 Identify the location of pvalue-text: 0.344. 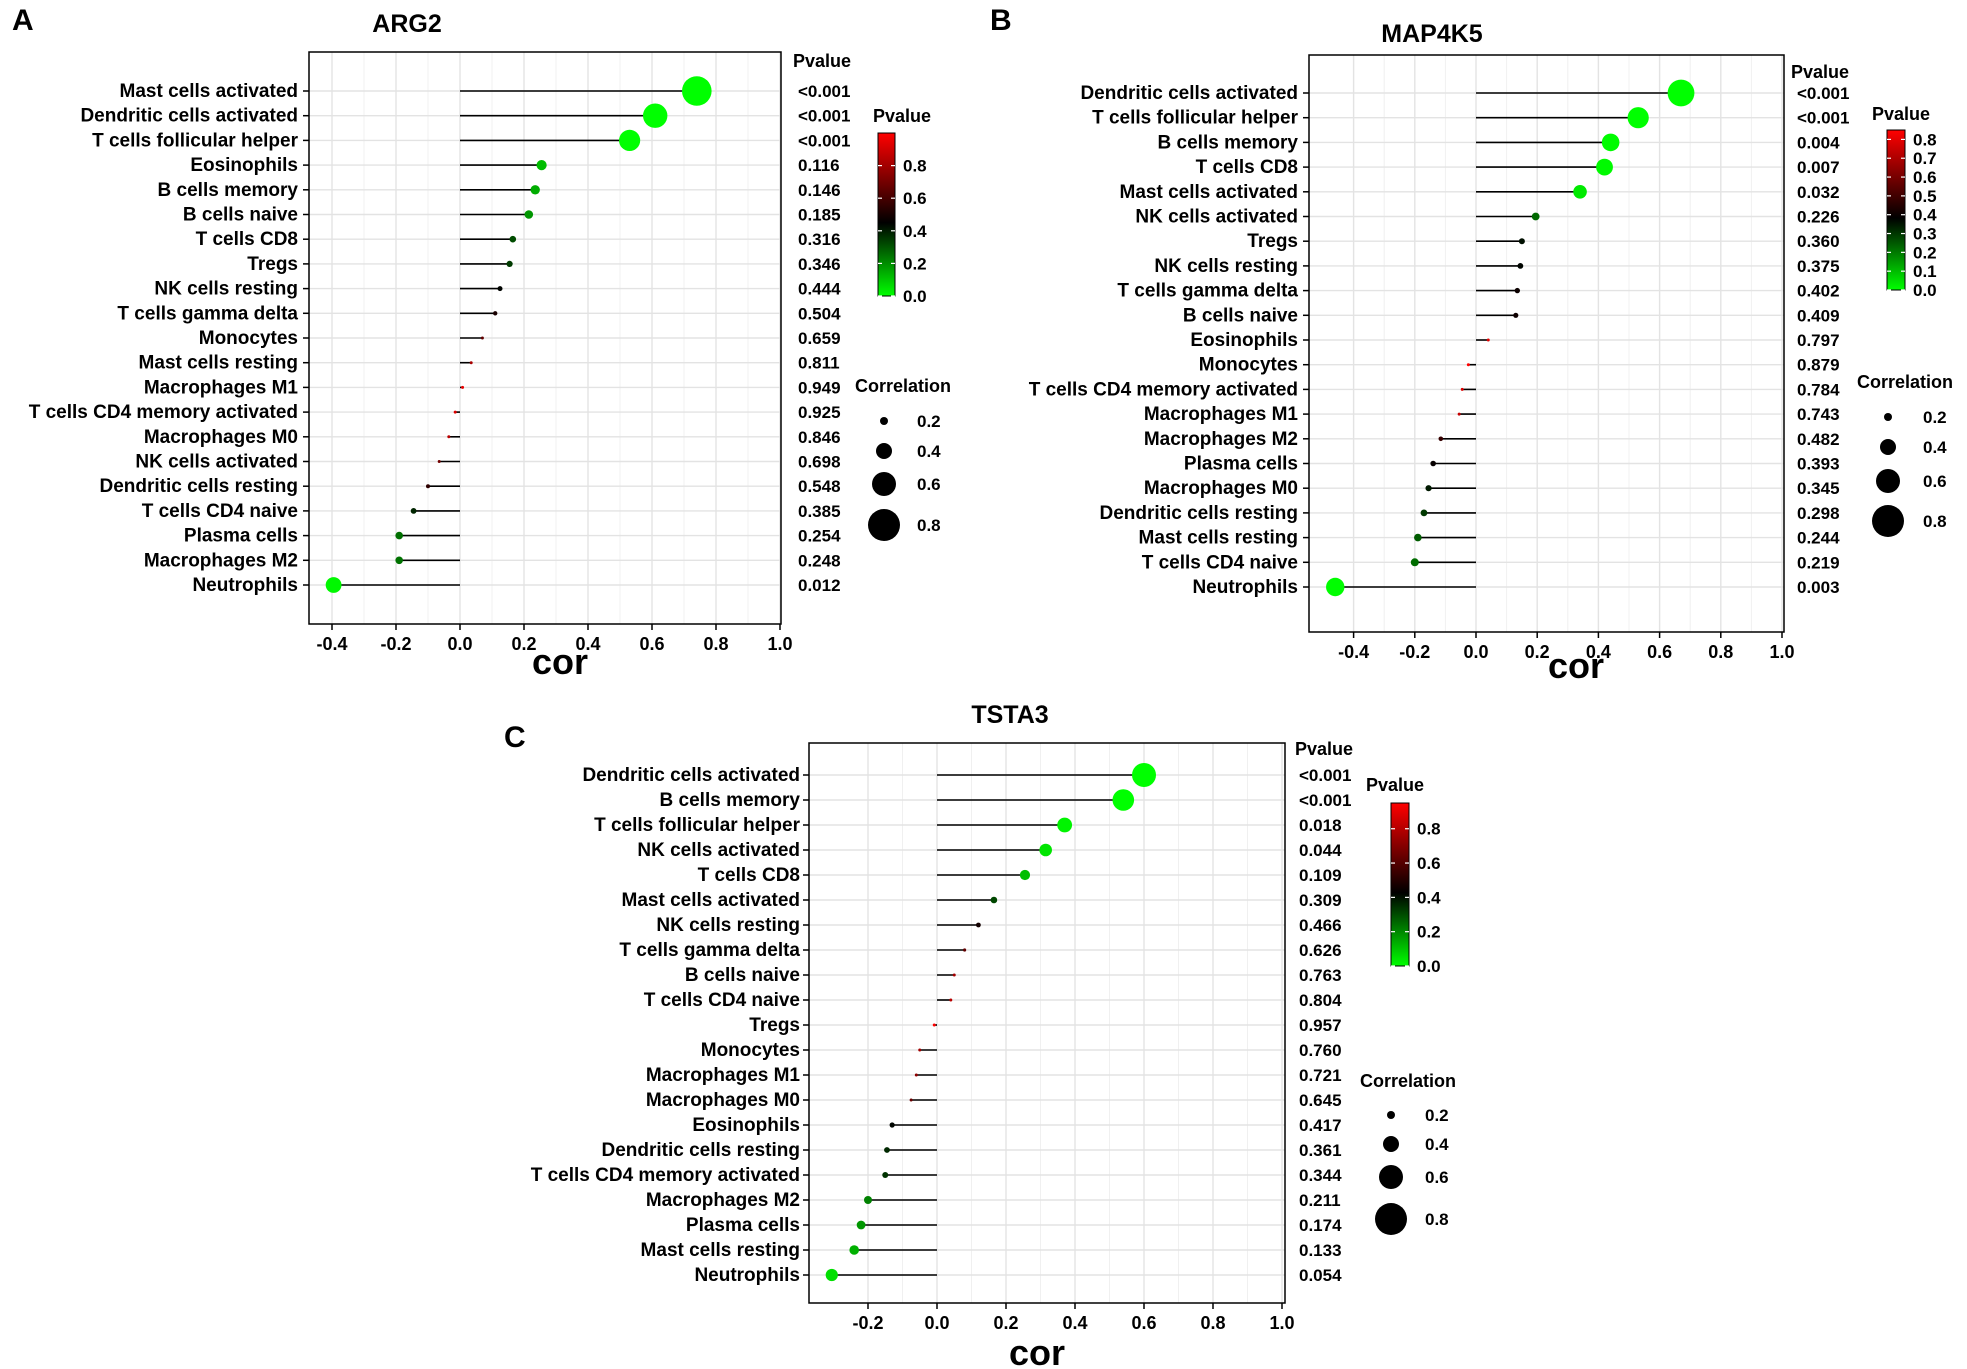
(1320, 1175).